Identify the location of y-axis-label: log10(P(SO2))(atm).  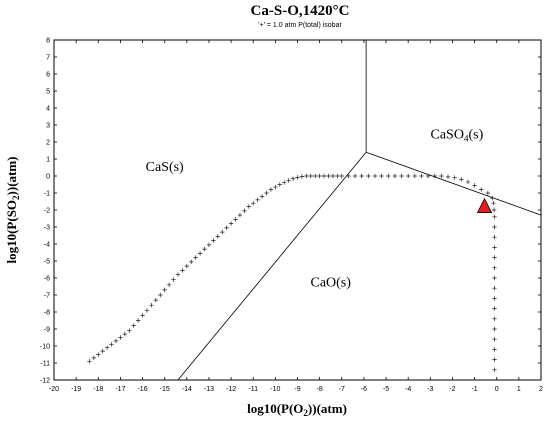
(12, 209).